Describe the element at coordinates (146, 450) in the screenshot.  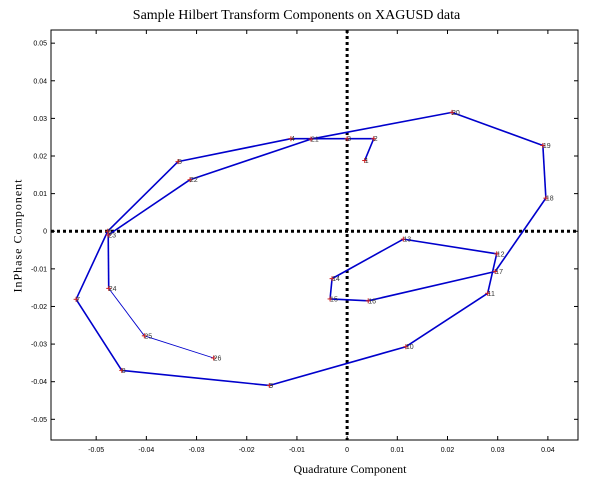
I see `x-tick-label: -0.04` at that location.